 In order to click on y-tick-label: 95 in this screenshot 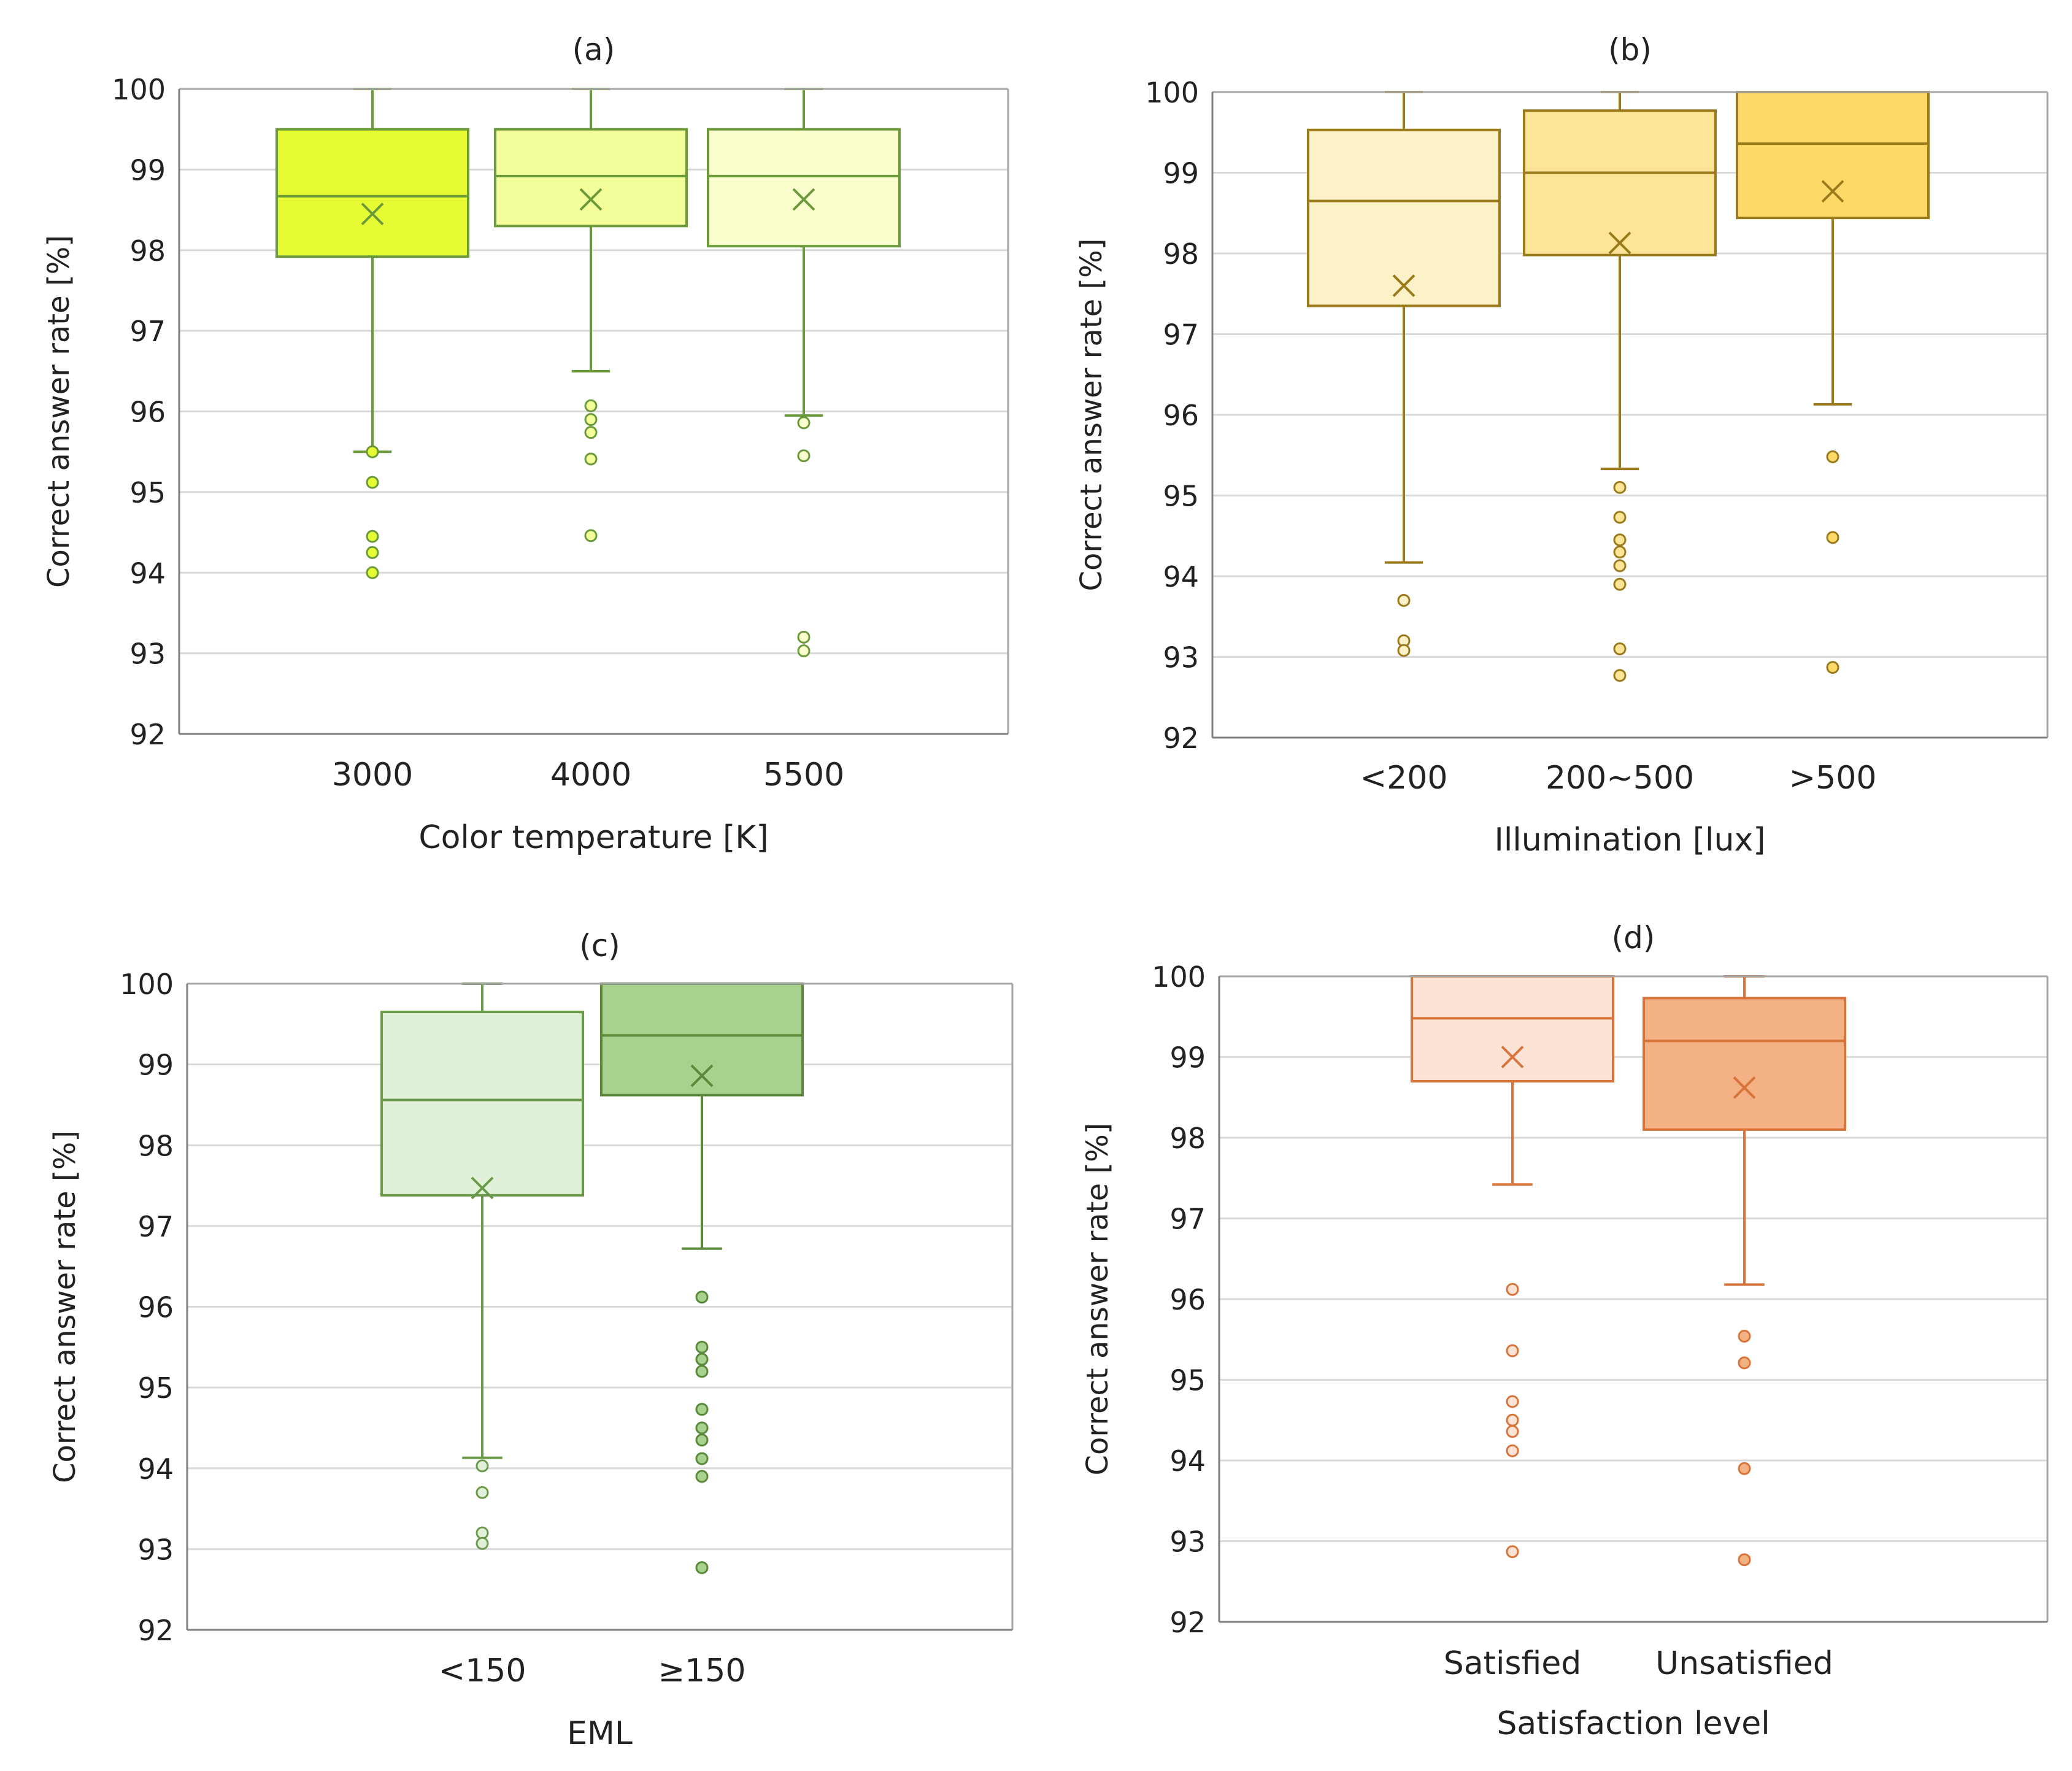, I will do `click(1181, 497)`.